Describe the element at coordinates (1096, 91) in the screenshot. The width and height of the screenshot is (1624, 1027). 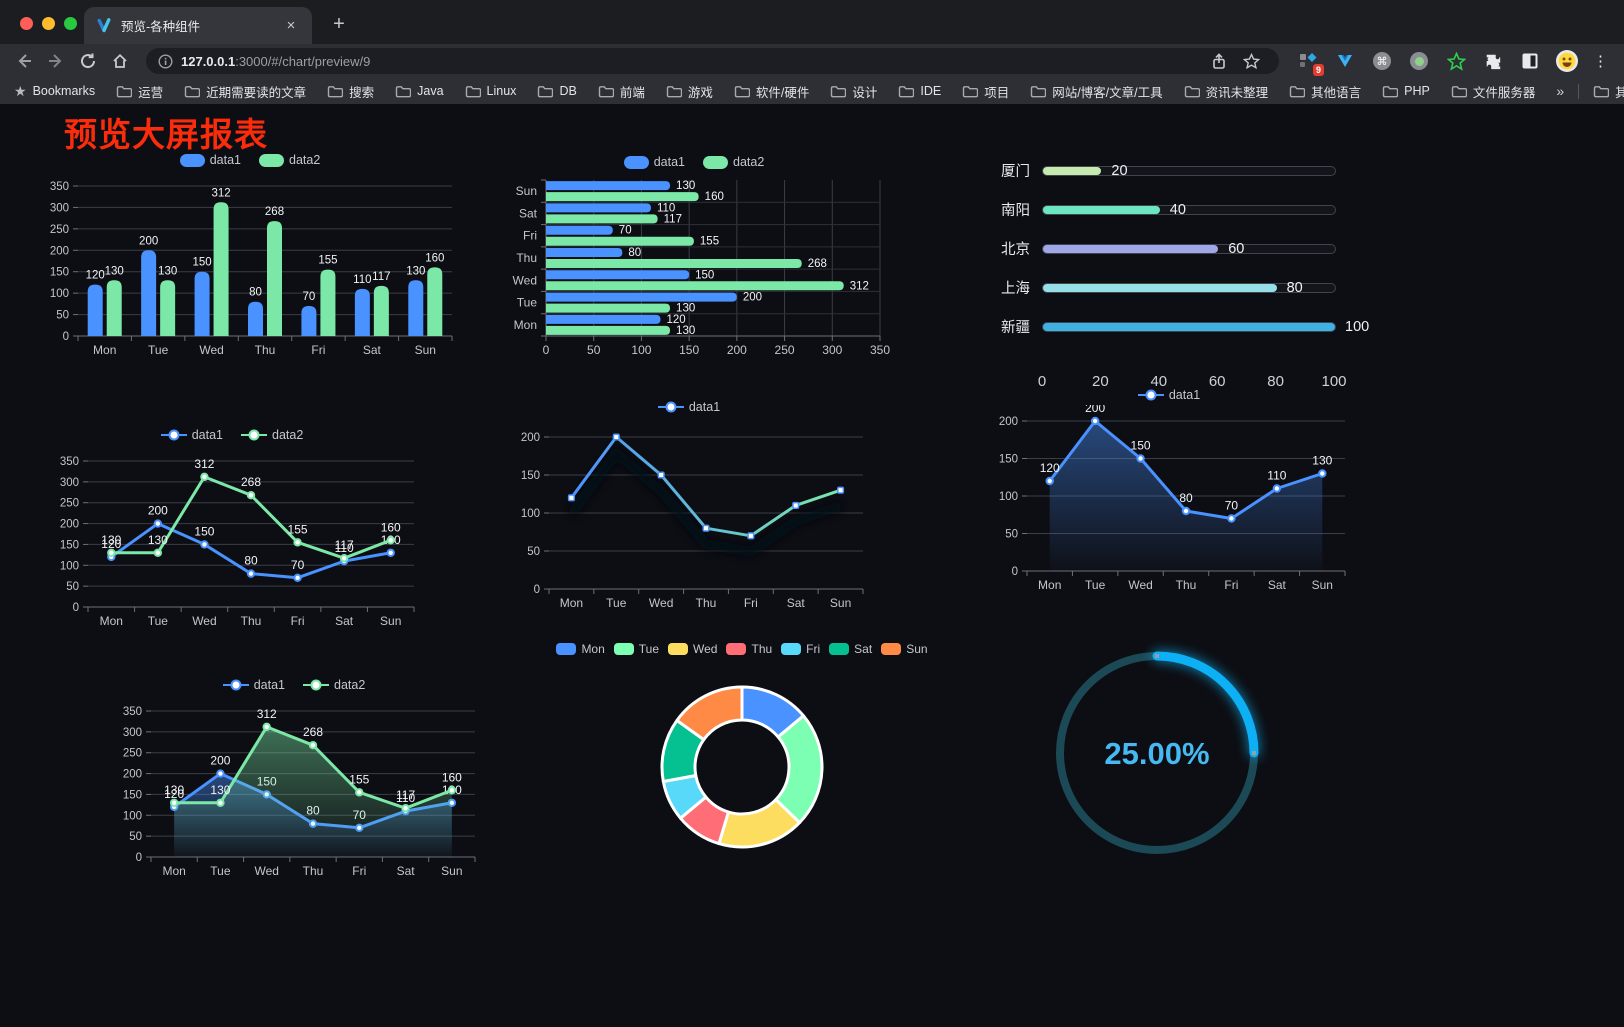
I see `bookmark-folder: 网站/博客/文章/工具` at that location.